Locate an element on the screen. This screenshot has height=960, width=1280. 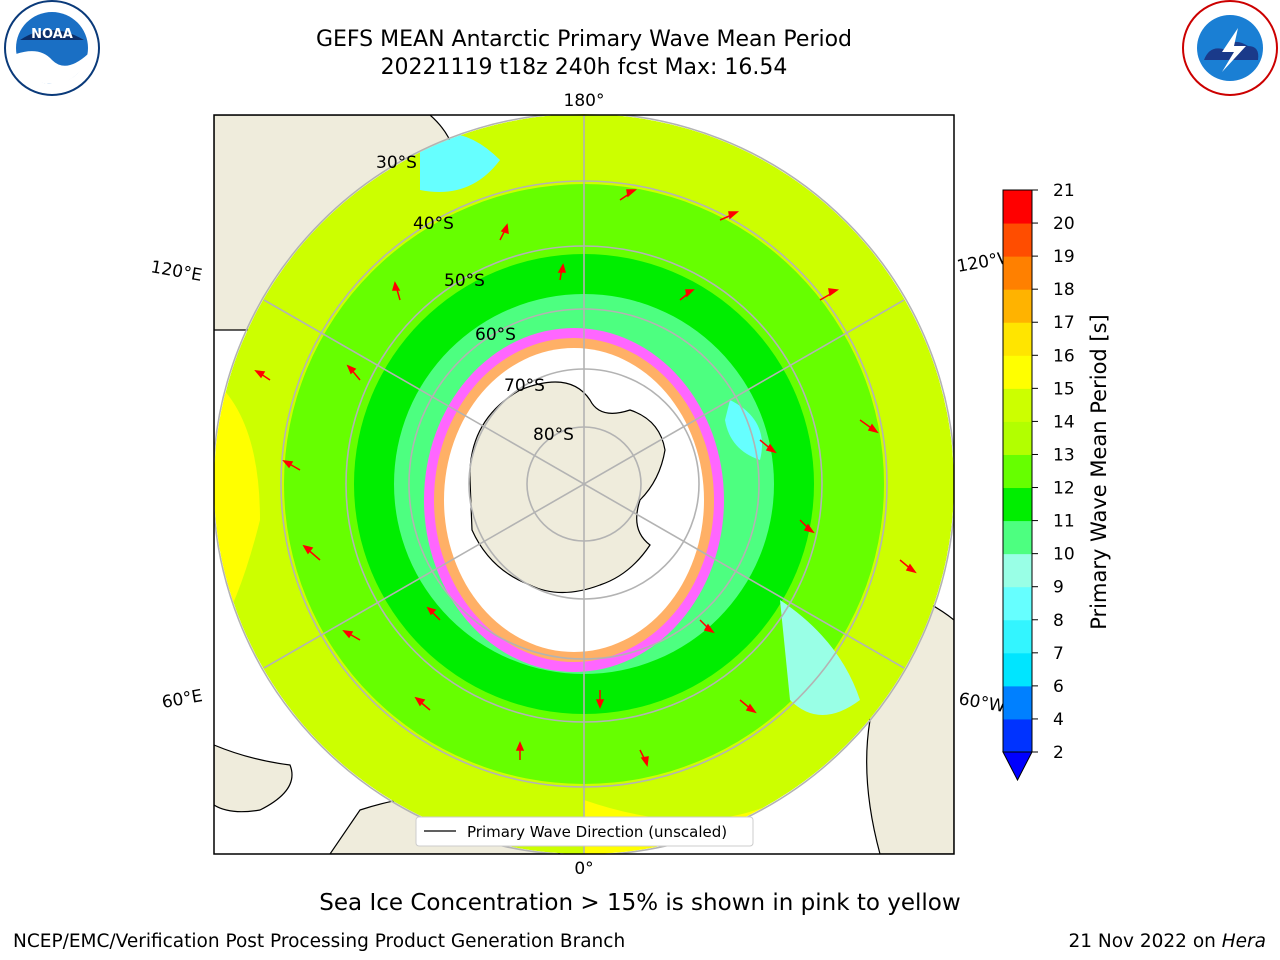
noaa-logo-text: NOAA is located at coordinates (52, 34).